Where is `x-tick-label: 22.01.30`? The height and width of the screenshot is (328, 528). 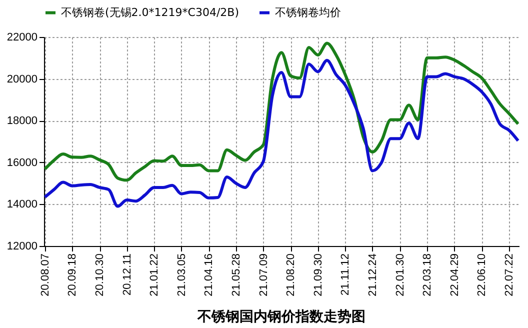 x-tick-label: 22.01.30 is located at coordinates (400, 275).